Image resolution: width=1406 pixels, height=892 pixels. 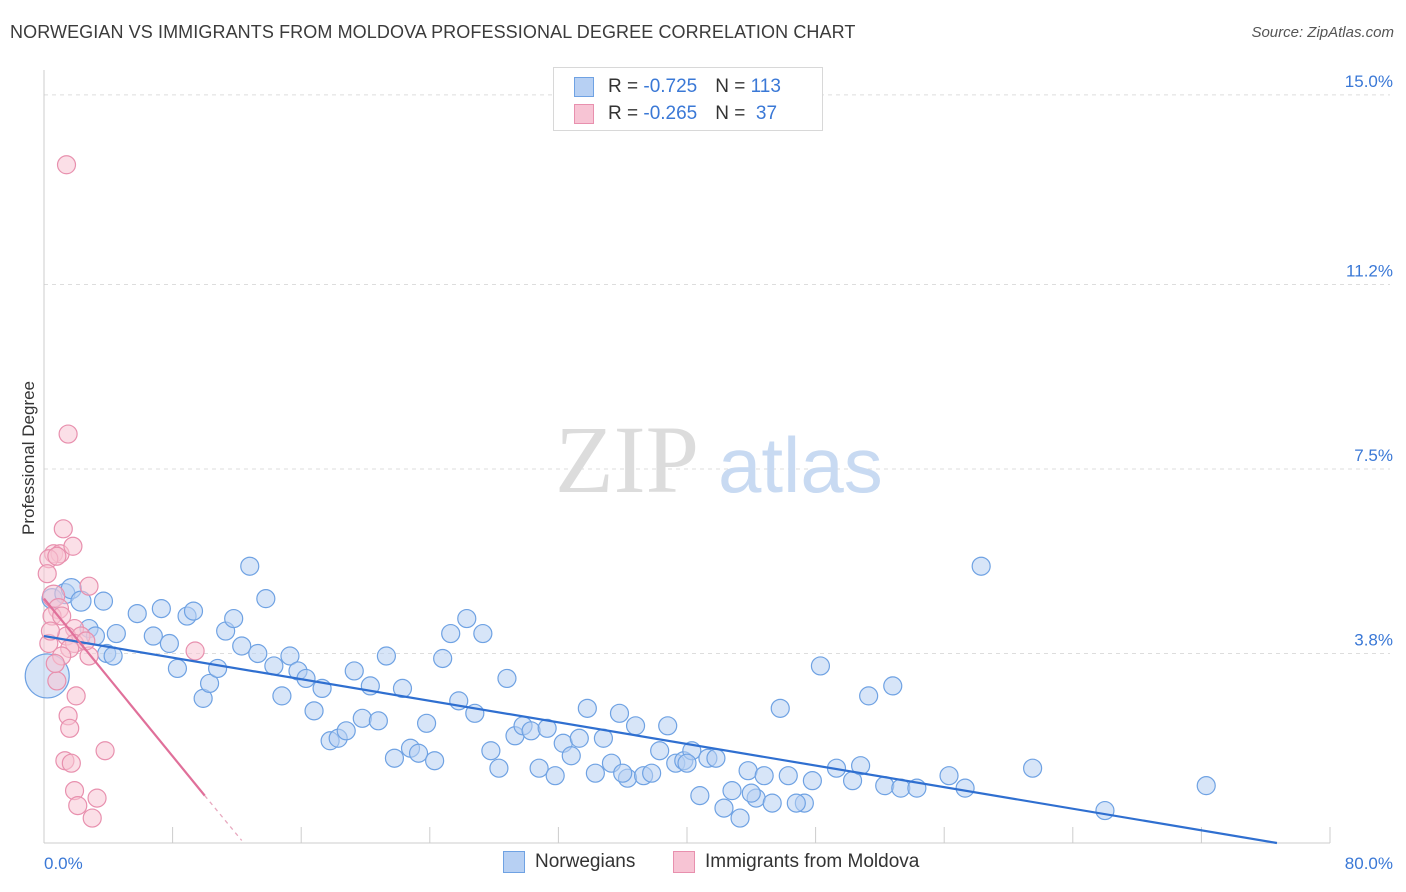 I want to click on x-tick-label-min: 0.0%, so click(x=63, y=863).